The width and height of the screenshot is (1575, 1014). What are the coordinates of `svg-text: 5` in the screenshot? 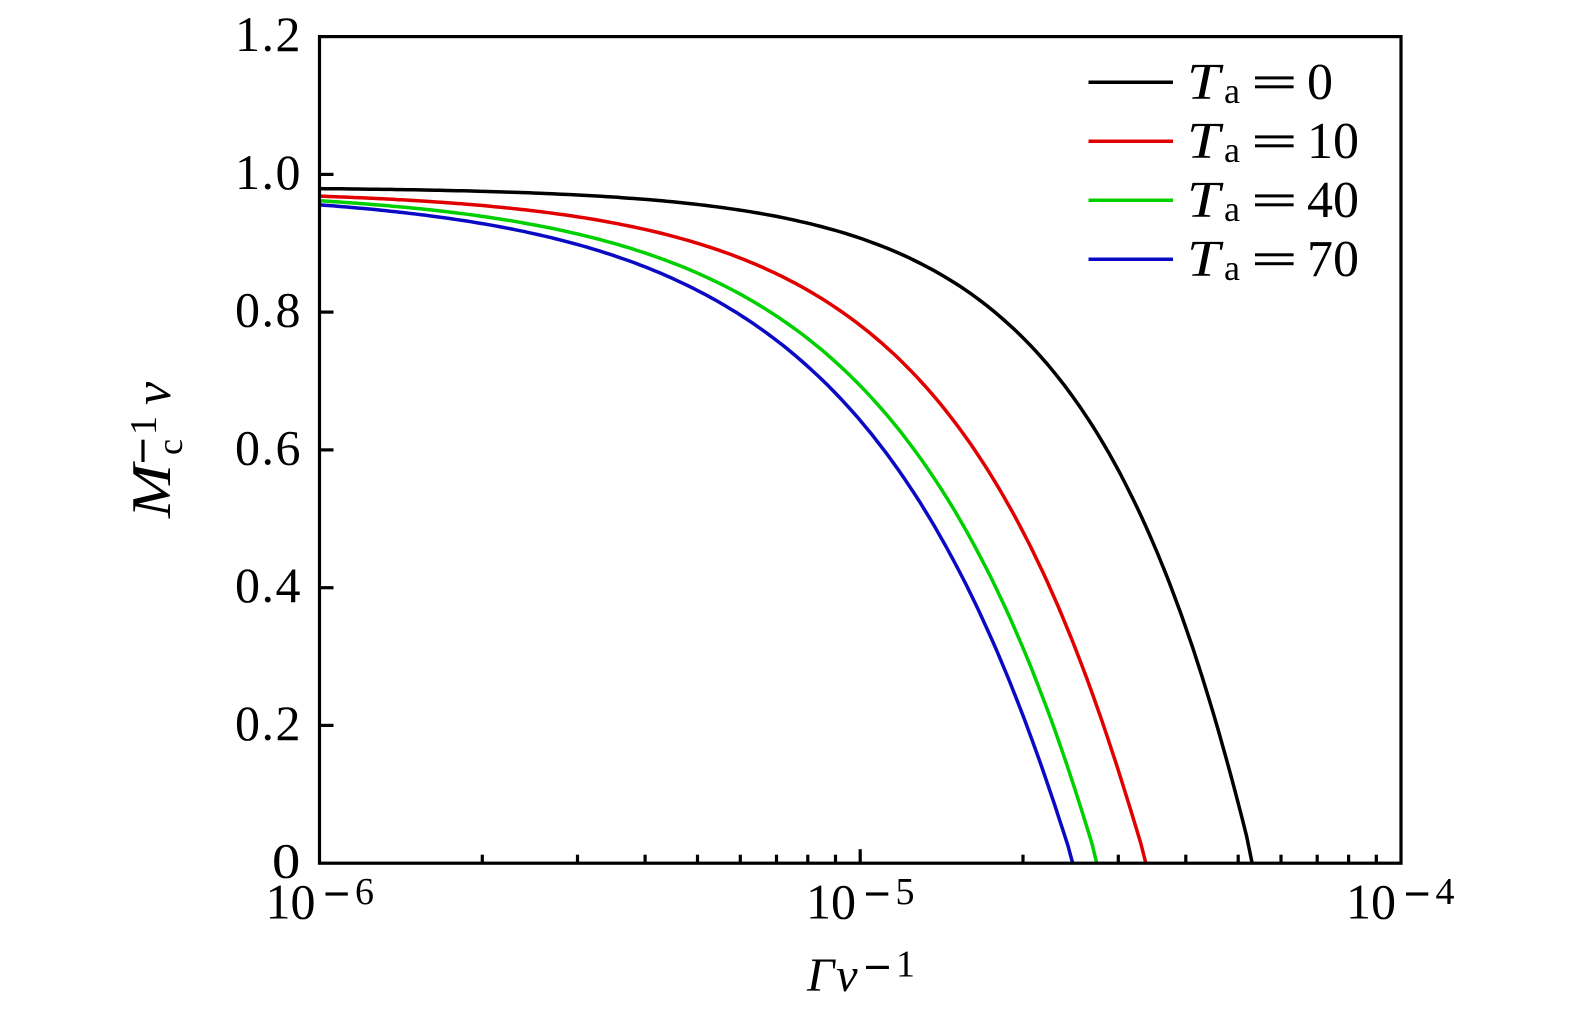 It's located at (905, 892).